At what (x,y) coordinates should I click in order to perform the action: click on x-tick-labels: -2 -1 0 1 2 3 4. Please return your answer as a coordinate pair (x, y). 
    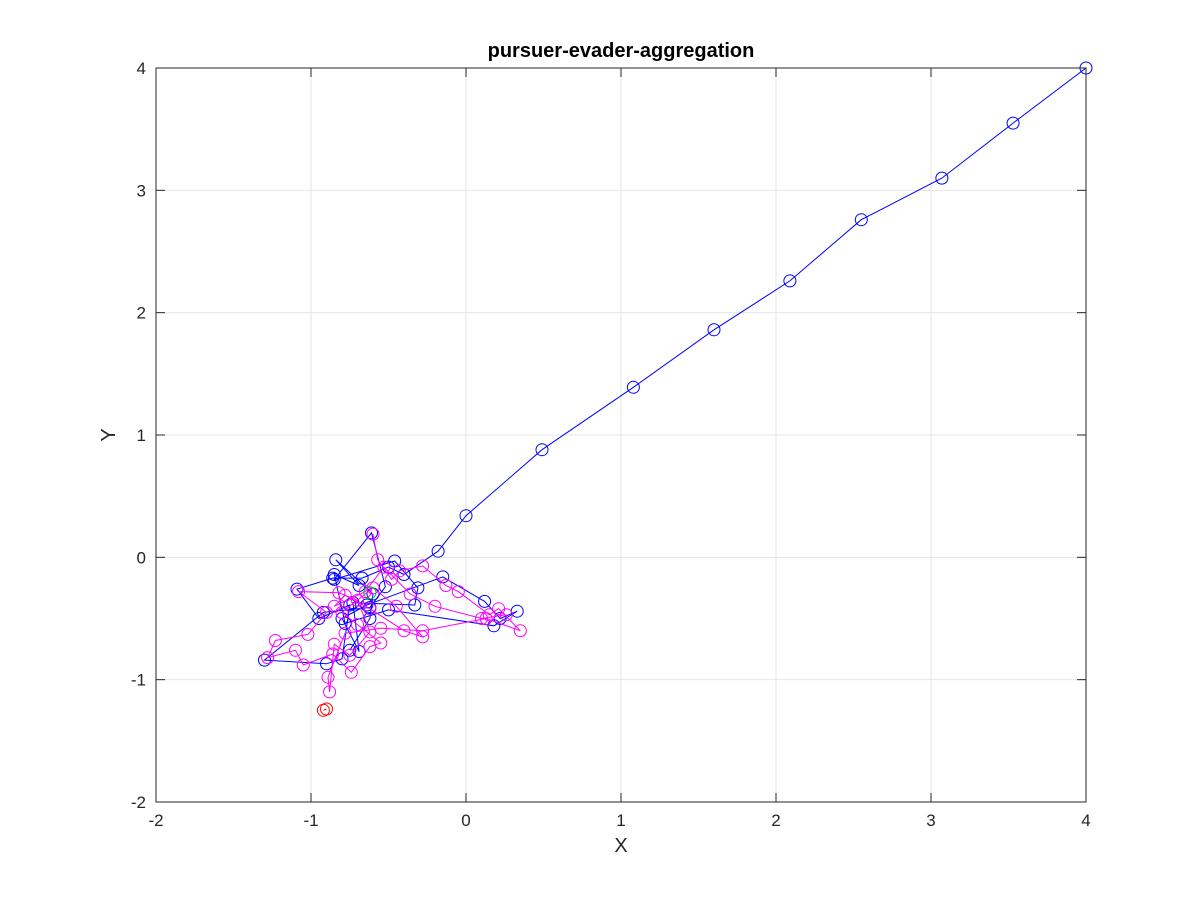
    Looking at the image, I should click on (619, 820).